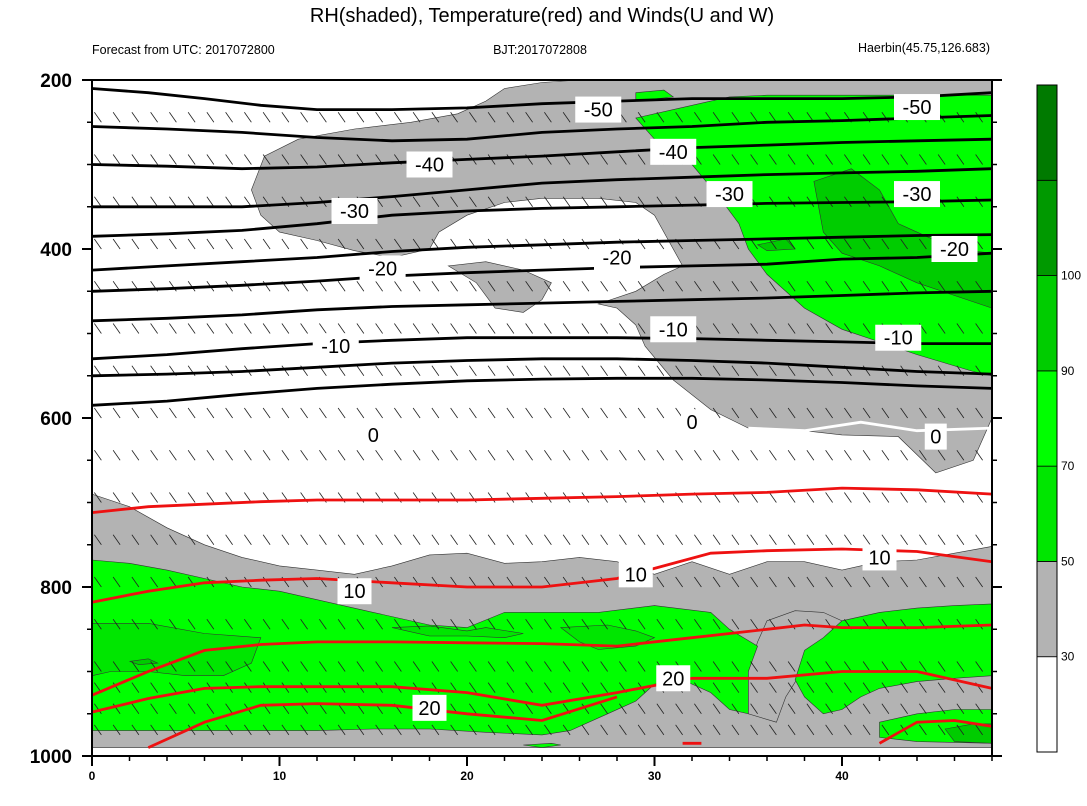 This screenshot has height=806, width=1087. I want to click on rh-region, so click(457, 632).